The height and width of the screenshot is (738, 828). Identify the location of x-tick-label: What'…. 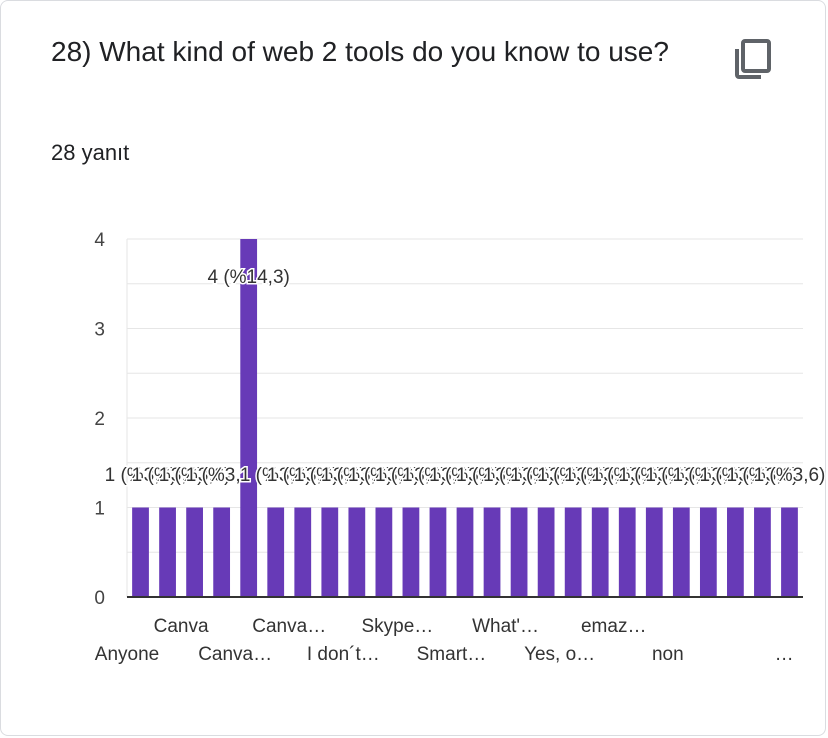
(505, 626).